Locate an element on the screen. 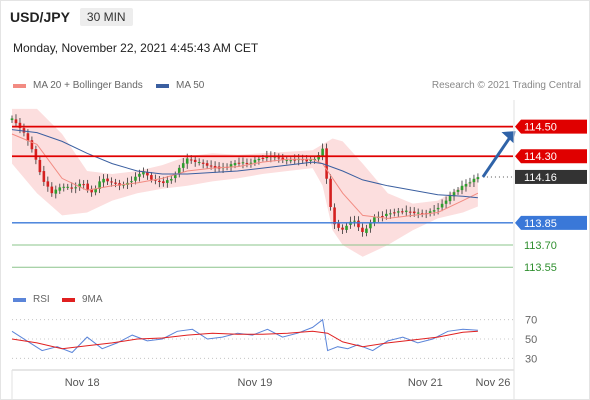 The width and height of the screenshot is (590, 400). x-tick-label-0: Nov 18 is located at coordinates (82, 383).